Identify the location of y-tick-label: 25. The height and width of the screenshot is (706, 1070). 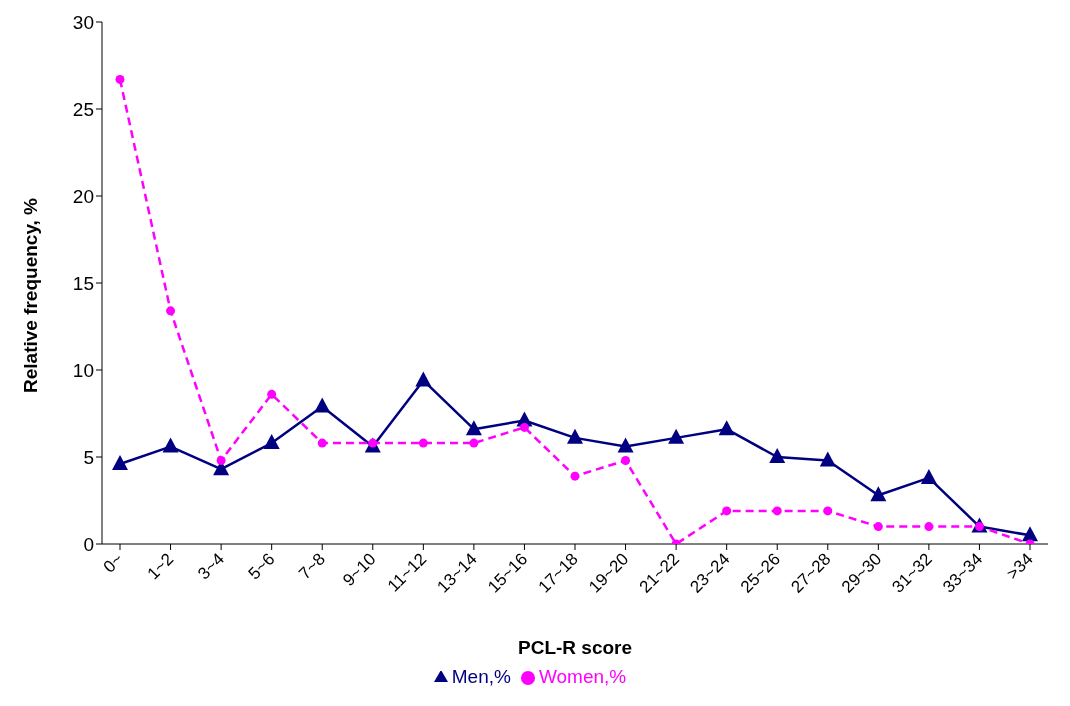
(83, 109).